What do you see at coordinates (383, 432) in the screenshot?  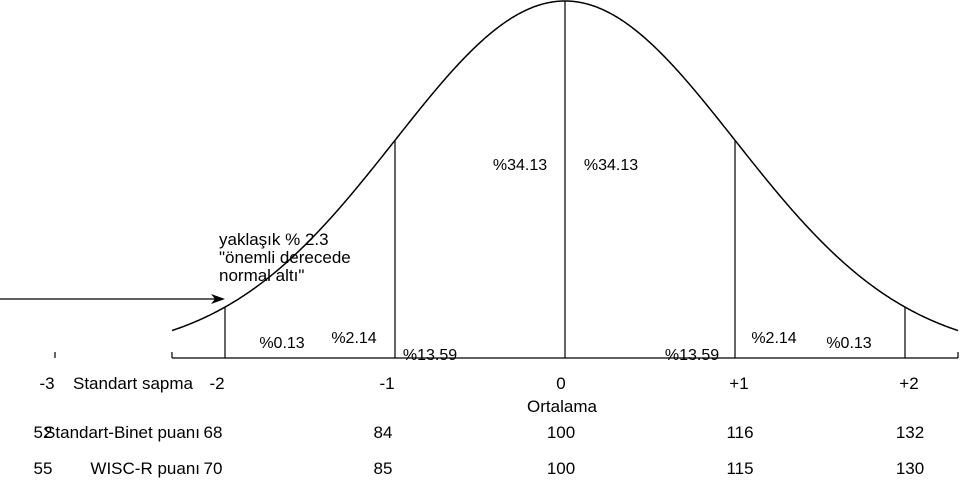 I see `row-2-value-4: 84` at bounding box center [383, 432].